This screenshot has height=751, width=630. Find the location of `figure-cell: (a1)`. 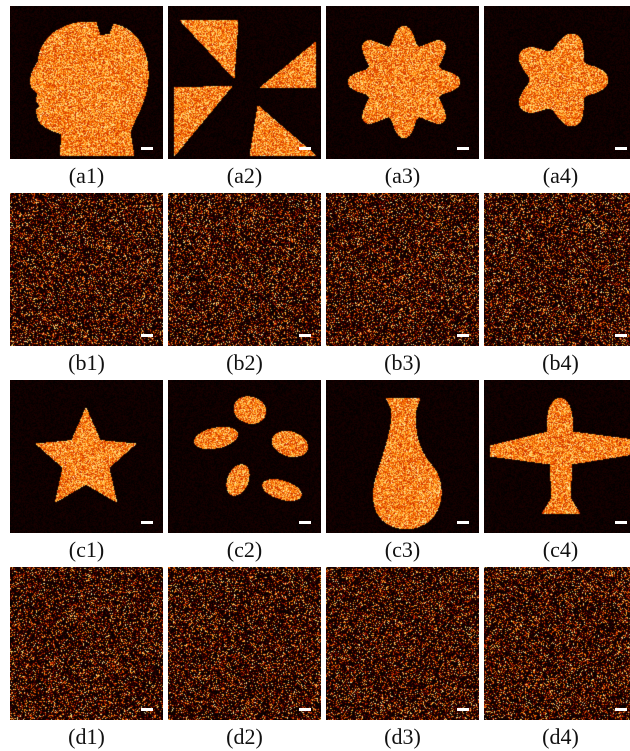

figure-cell: (a1) is located at coordinates (86, 97).